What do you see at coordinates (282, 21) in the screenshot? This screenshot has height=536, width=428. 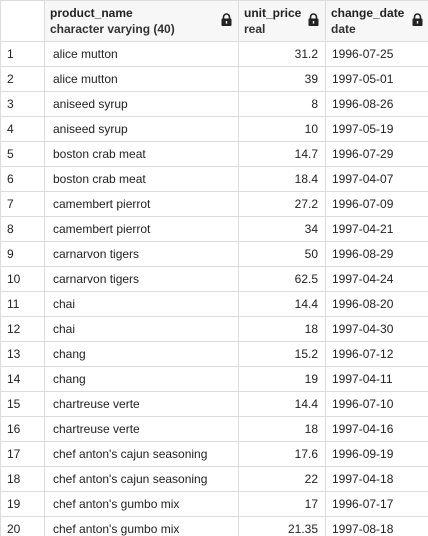 I see `column-header-unit-price: unit_price real` at bounding box center [282, 21].